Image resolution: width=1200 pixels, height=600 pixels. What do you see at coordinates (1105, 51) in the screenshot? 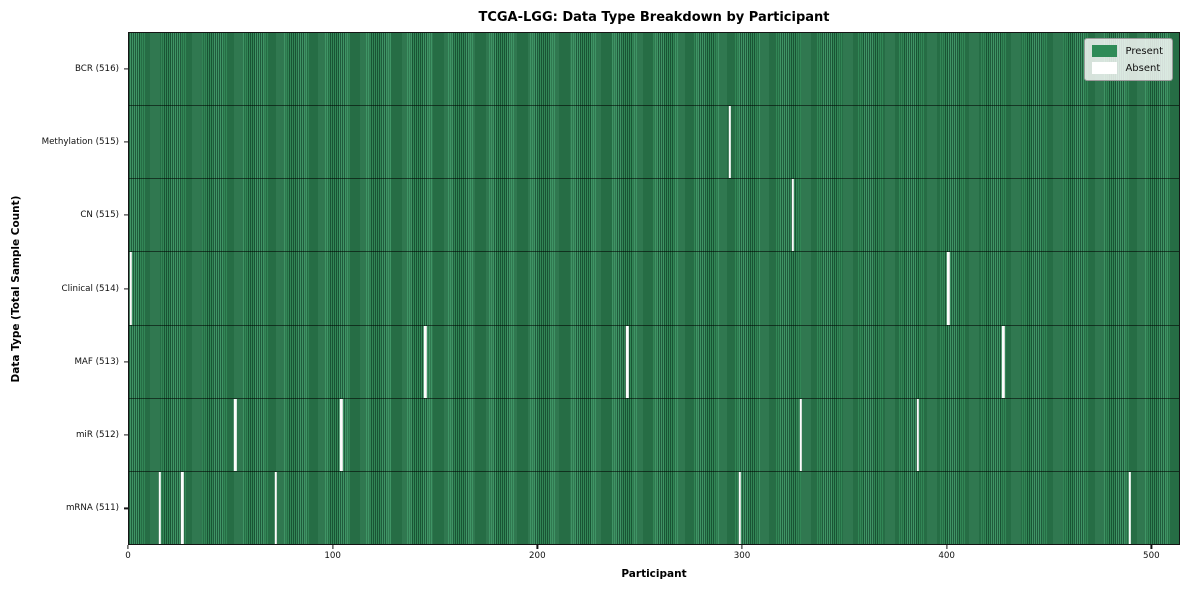
I see `legend-swatch-present` at bounding box center [1105, 51].